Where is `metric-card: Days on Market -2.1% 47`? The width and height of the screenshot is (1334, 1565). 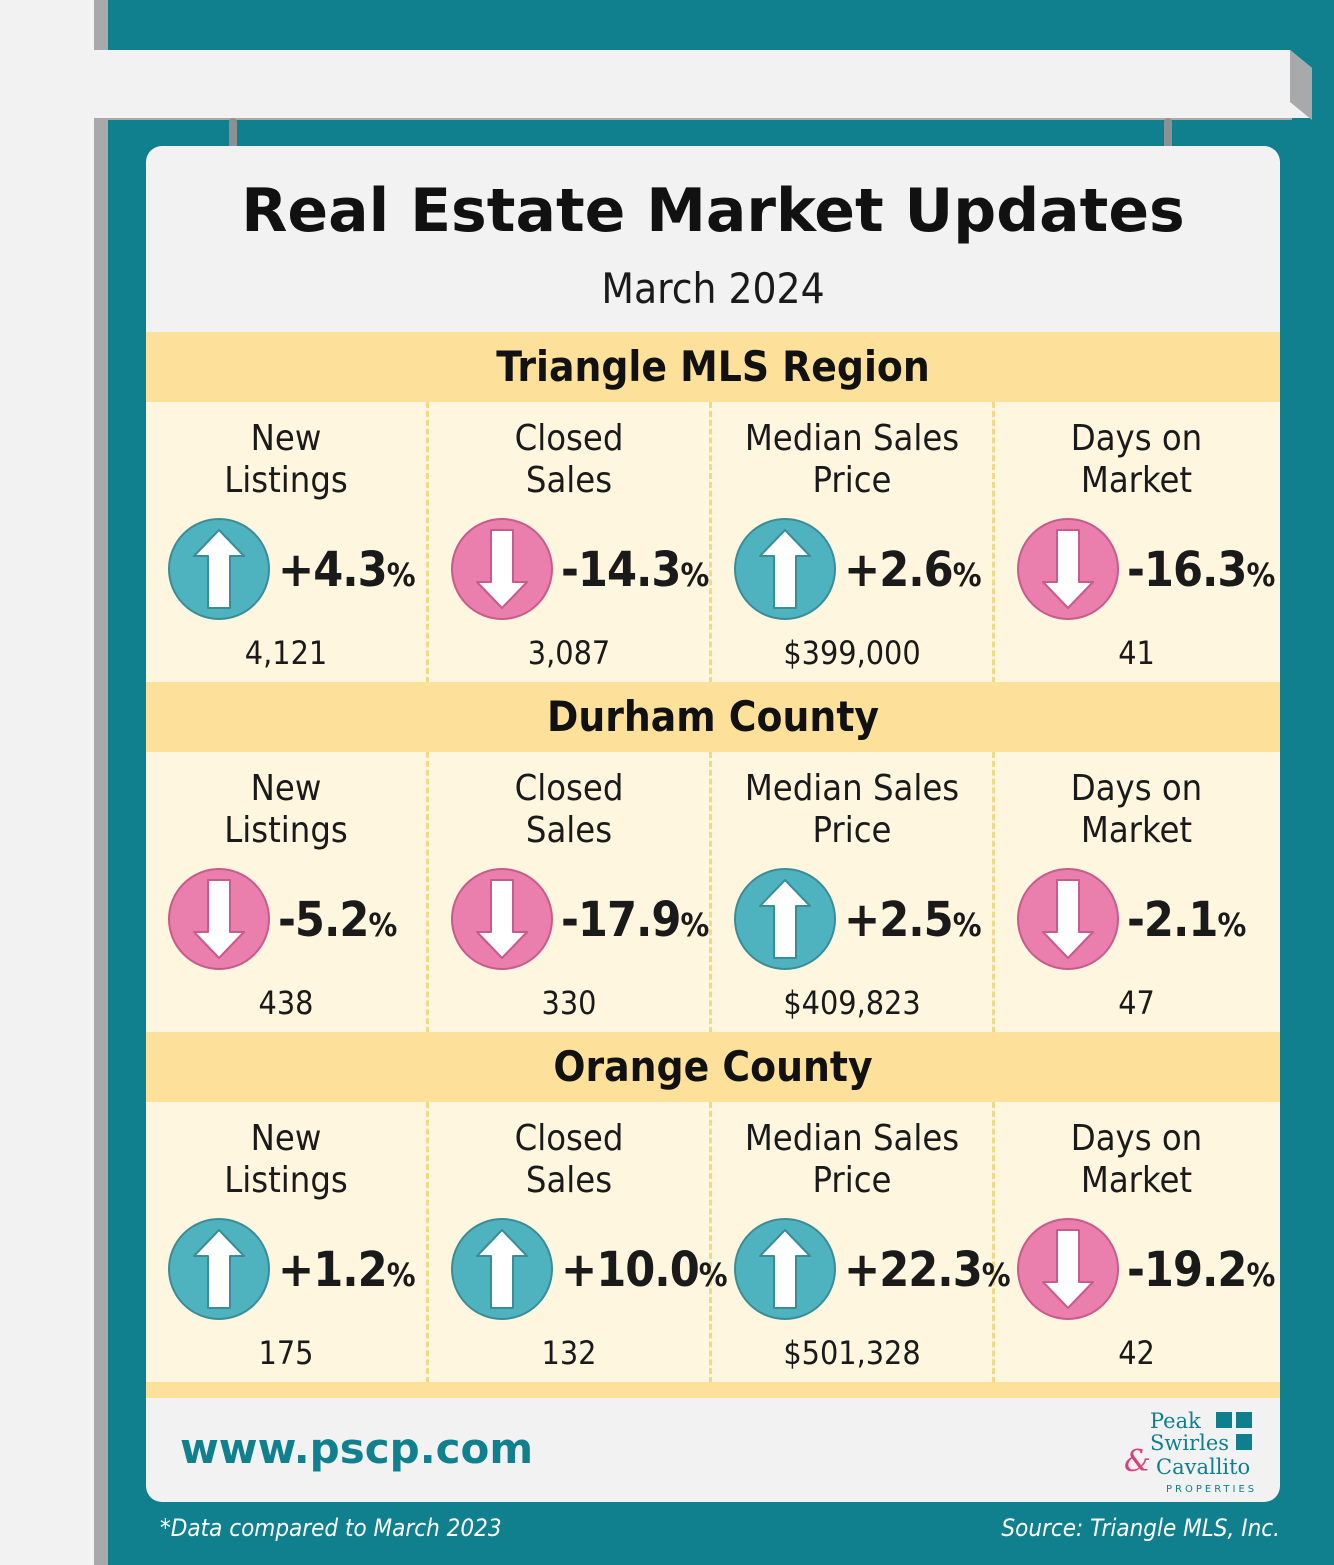 metric-card: Days on Market -2.1% 47 is located at coordinates (1136, 892).